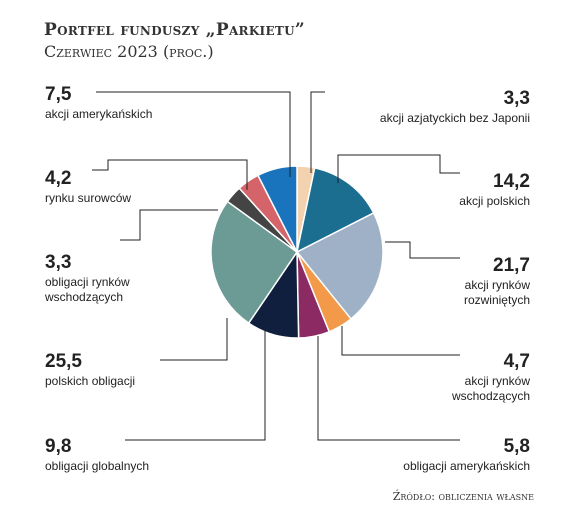 The image size is (564, 524). Describe the element at coordinates (129, 51) in the screenshot. I see `chart-subtitle: Czerwiec 2023 (proc.)` at that location.